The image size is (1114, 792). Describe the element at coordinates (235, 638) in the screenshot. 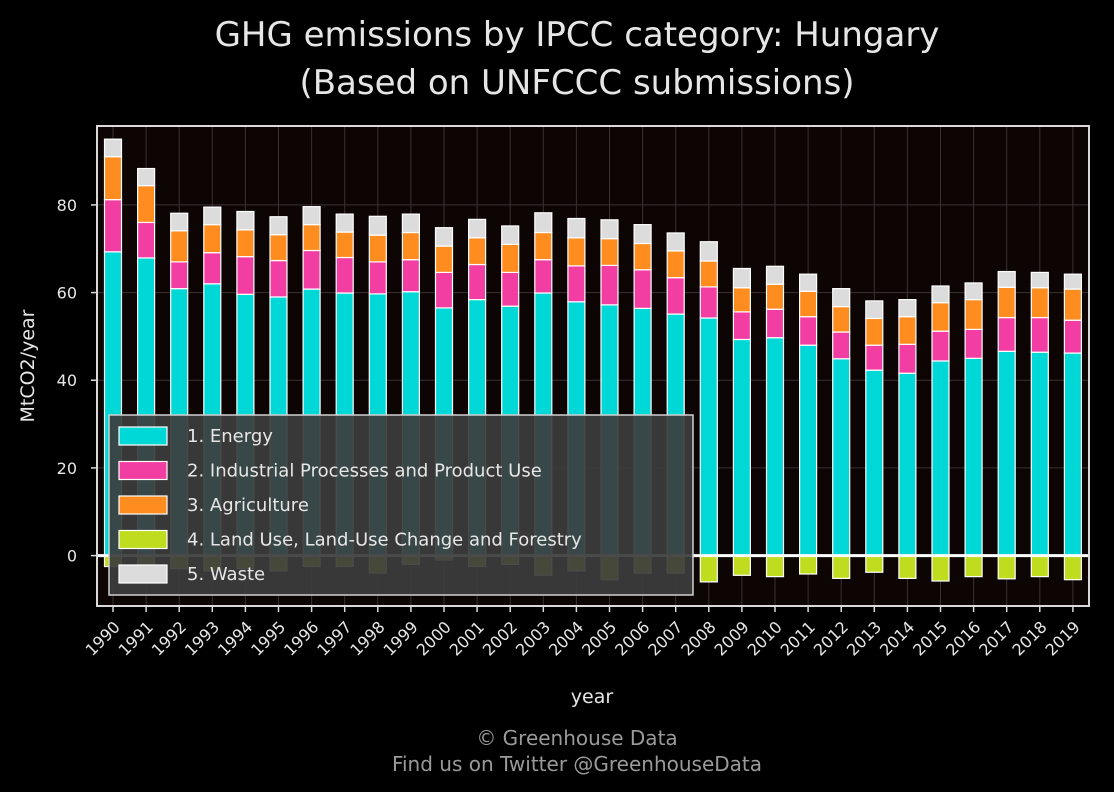

I see `x-tick-label: 1994` at that location.